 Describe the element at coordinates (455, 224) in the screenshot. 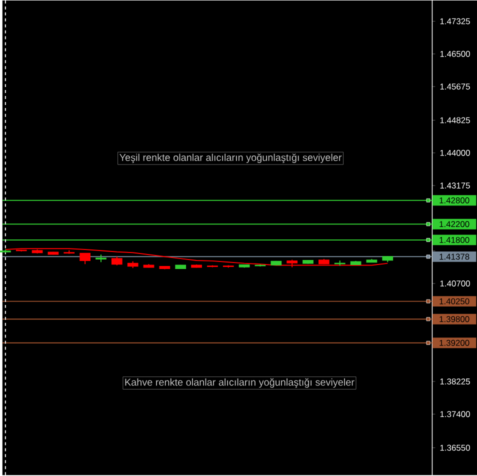

I see `ref-line-label: 1.42200` at that location.